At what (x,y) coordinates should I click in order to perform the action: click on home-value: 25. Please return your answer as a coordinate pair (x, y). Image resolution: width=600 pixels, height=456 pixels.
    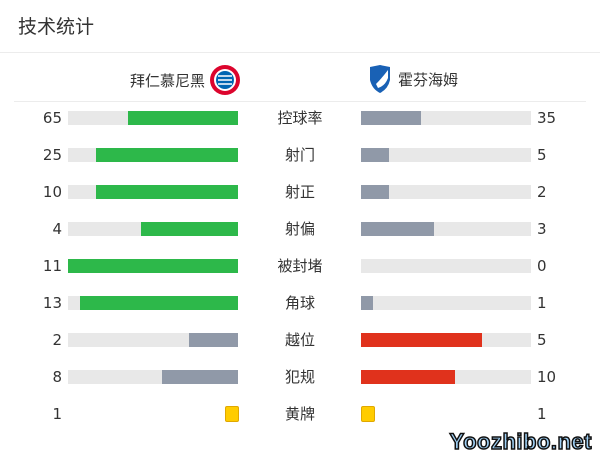
    Looking at the image, I should click on (52, 155).